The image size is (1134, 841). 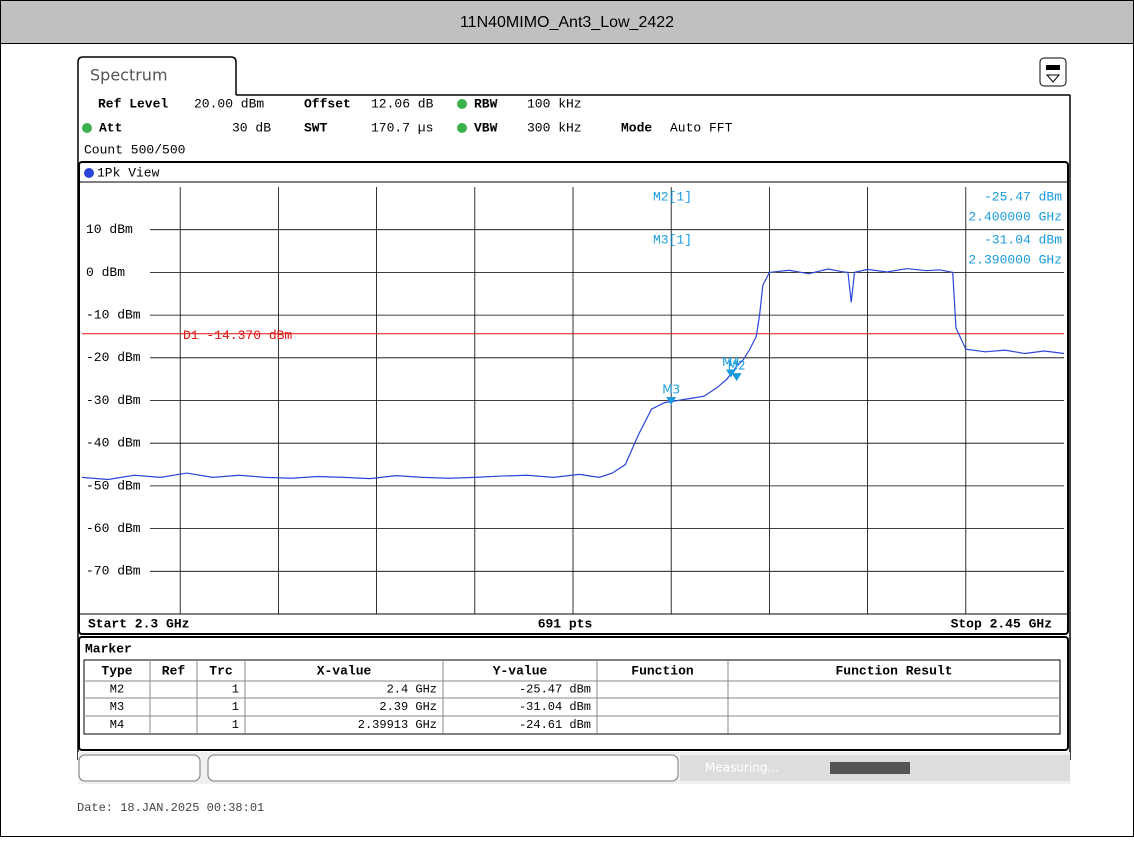 I want to click on marker-title: Marker, so click(x=108, y=648).